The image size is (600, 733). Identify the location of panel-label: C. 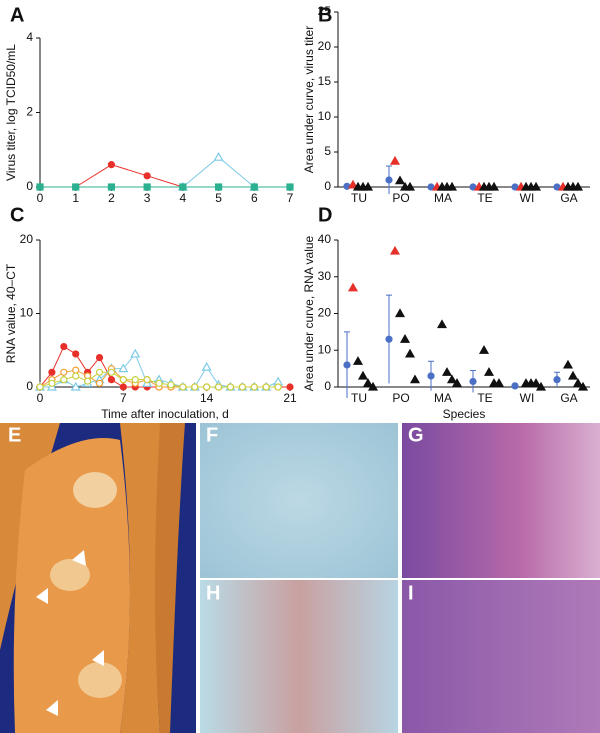
(17, 215).